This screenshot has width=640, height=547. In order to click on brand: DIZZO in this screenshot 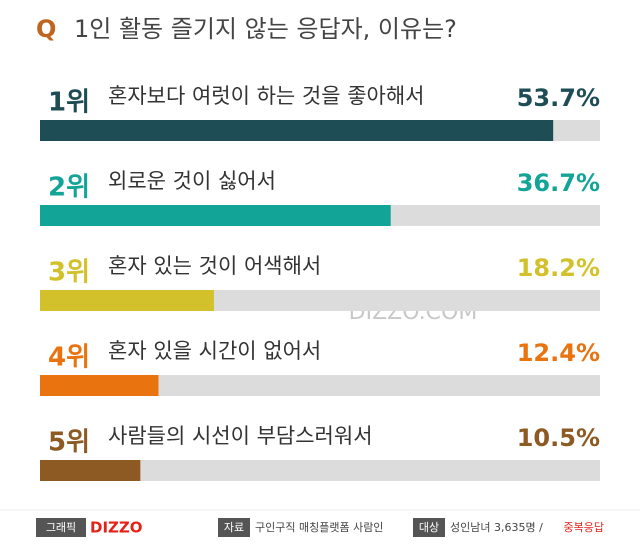, I will do `click(116, 528)`.